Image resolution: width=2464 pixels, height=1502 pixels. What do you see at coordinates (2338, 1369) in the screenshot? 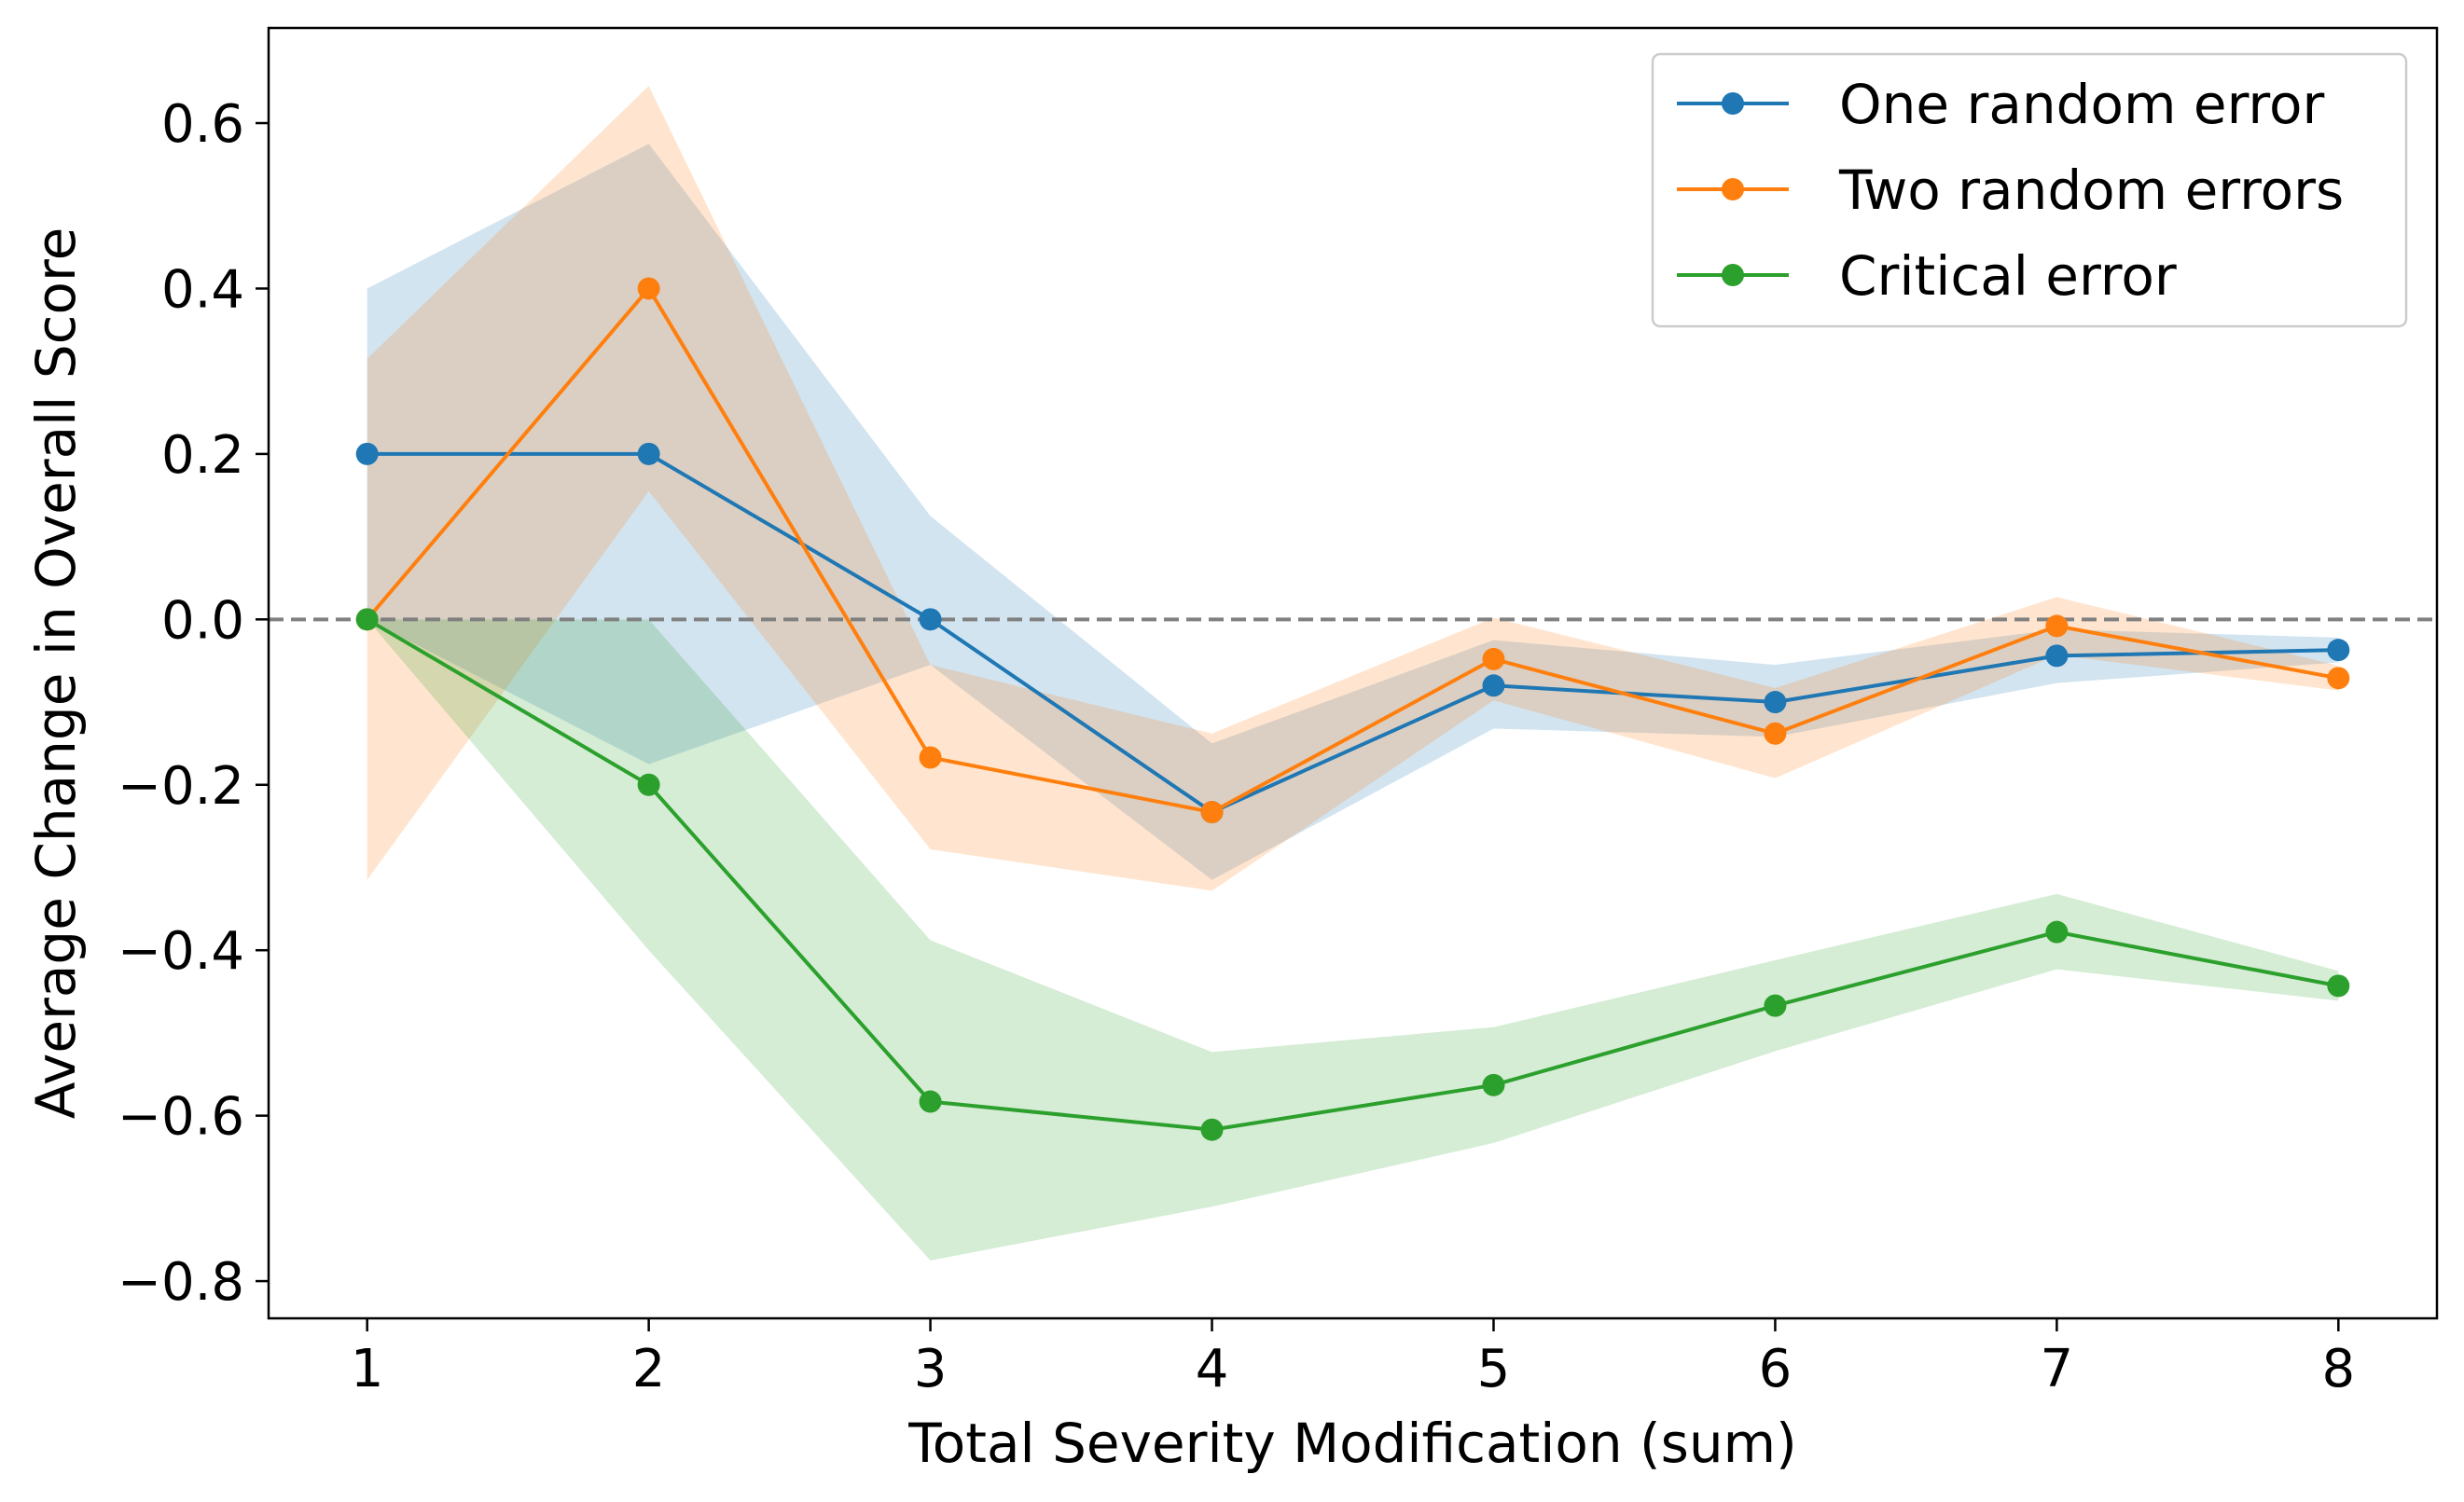
I see `x-tick-label: 8` at bounding box center [2338, 1369].